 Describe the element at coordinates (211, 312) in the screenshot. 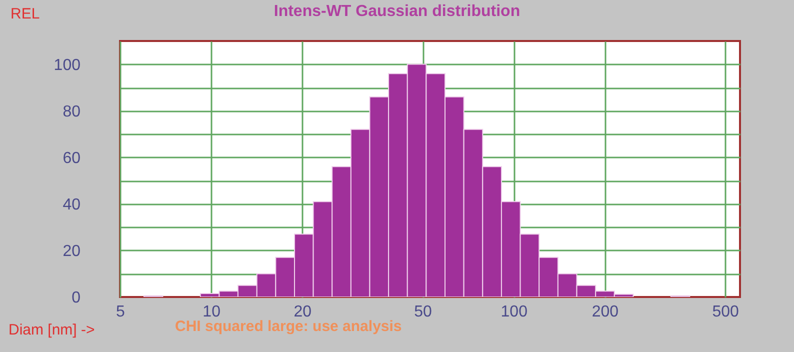

I see `x-tick-label: 10` at that location.